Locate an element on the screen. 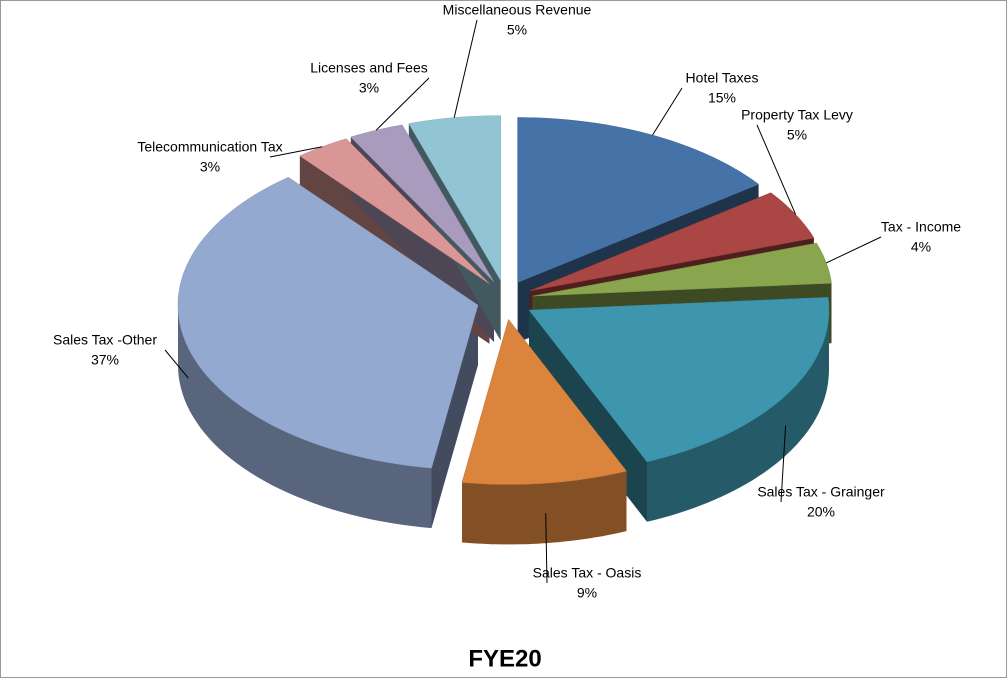  slice-wall is located at coordinates (454, 417).